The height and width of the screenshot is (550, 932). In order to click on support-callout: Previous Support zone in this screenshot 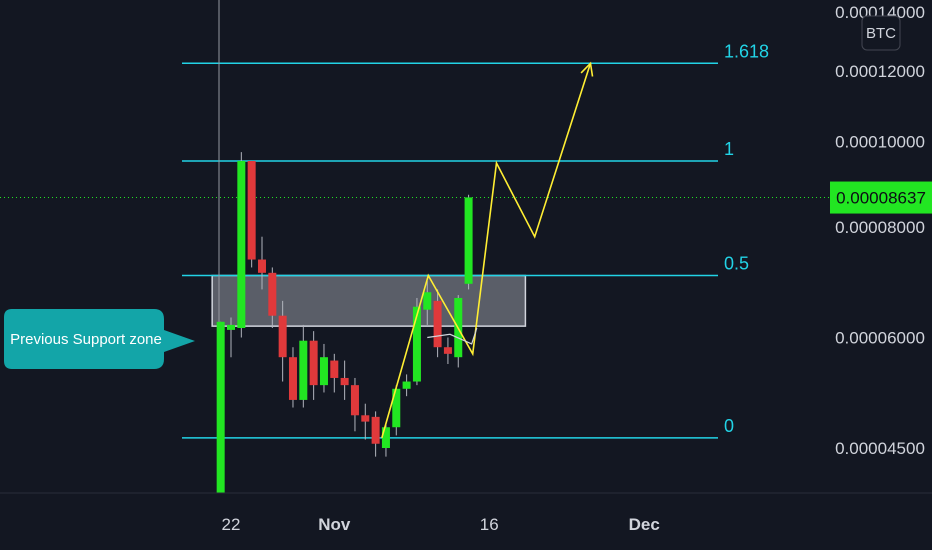, I will do `click(99, 339)`.